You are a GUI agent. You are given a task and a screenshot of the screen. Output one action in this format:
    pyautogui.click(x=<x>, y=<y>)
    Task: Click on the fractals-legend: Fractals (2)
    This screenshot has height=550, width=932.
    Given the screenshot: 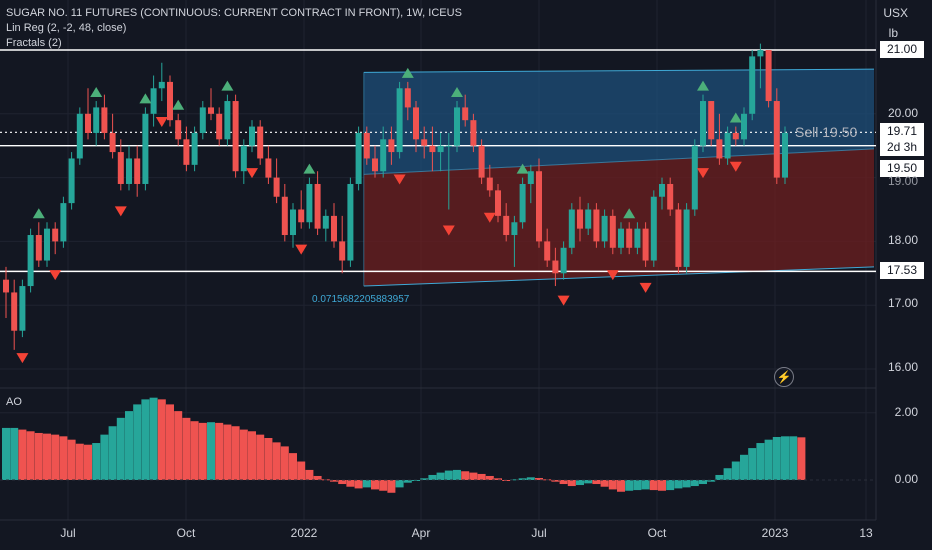 What is the action you would take?
    pyautogui.click(x=34, y=43)
    